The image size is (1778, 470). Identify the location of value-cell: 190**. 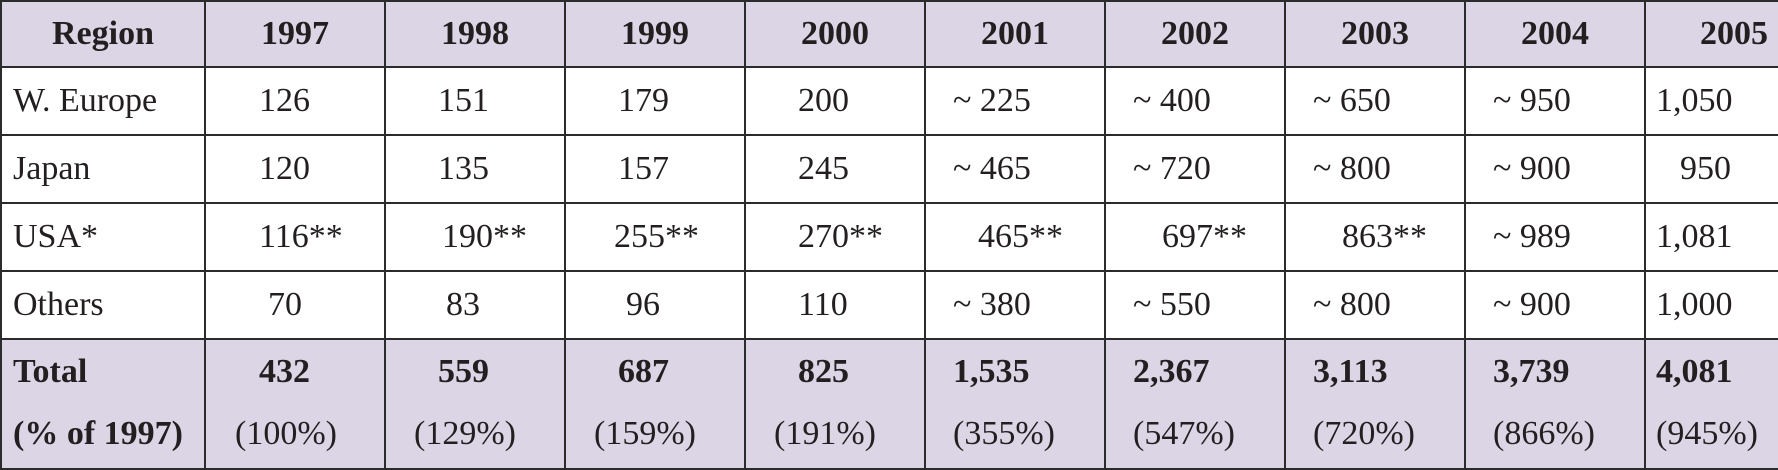
(475, 237).